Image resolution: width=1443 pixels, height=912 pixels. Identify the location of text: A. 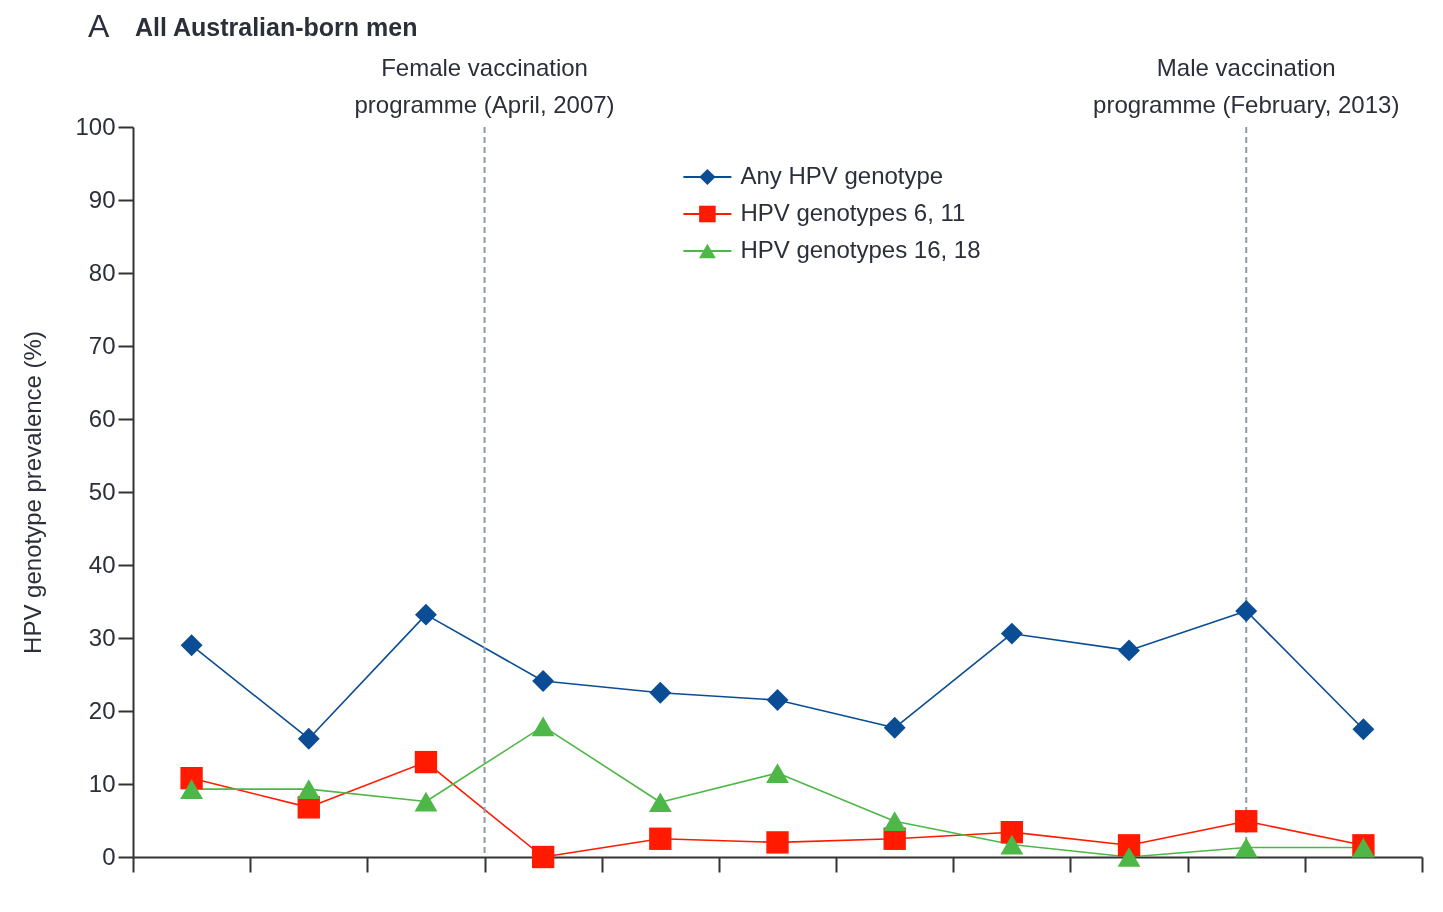
(99, 26).